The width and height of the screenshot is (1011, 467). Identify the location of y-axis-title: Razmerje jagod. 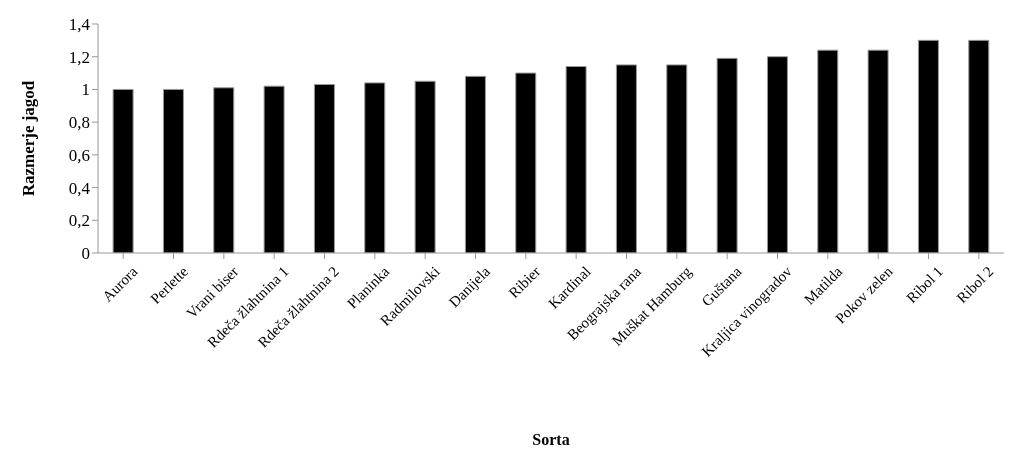
(29, 138).